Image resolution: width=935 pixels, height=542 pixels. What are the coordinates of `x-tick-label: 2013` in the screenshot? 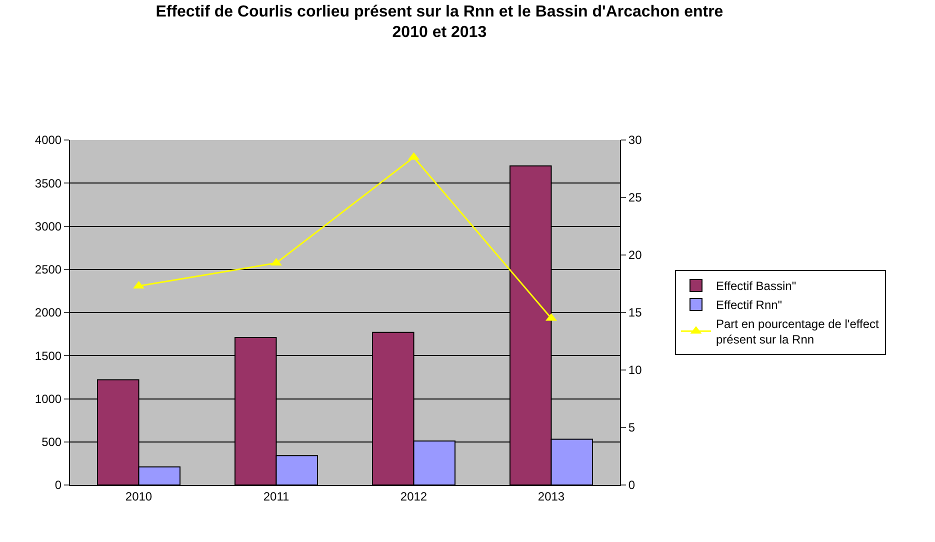 It's located at (551, 496).